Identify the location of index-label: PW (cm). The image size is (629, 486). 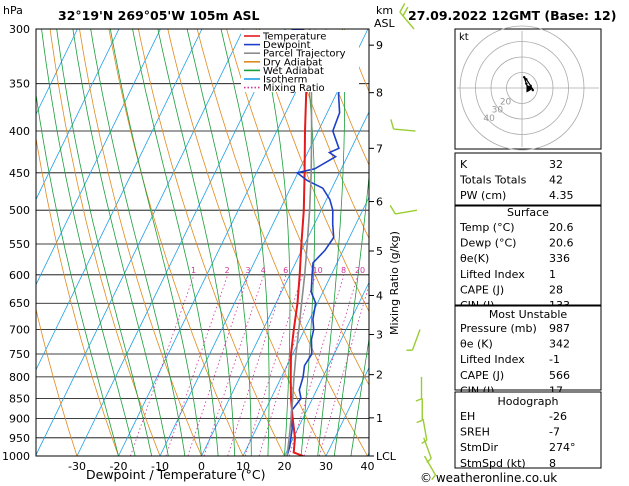
(483, 195).